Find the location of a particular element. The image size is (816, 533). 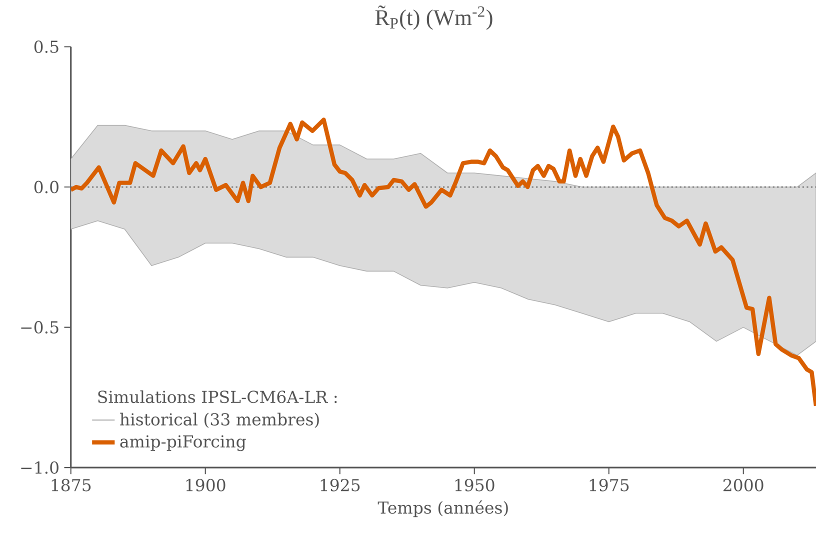

x-tick-label: 1925 is located at coordinates (340, 485).